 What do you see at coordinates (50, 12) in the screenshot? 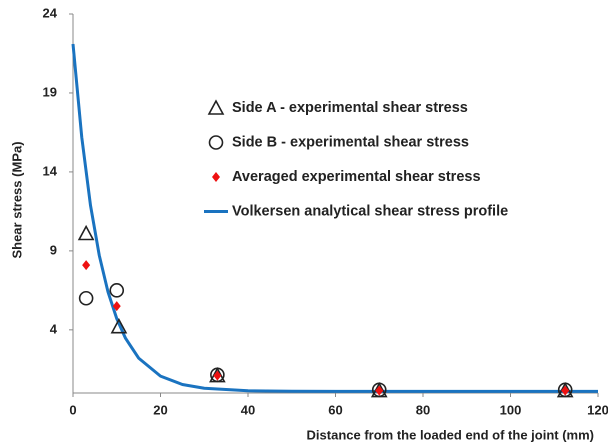
I see `y-tick-label: 24` at bounding box center [50, 12].